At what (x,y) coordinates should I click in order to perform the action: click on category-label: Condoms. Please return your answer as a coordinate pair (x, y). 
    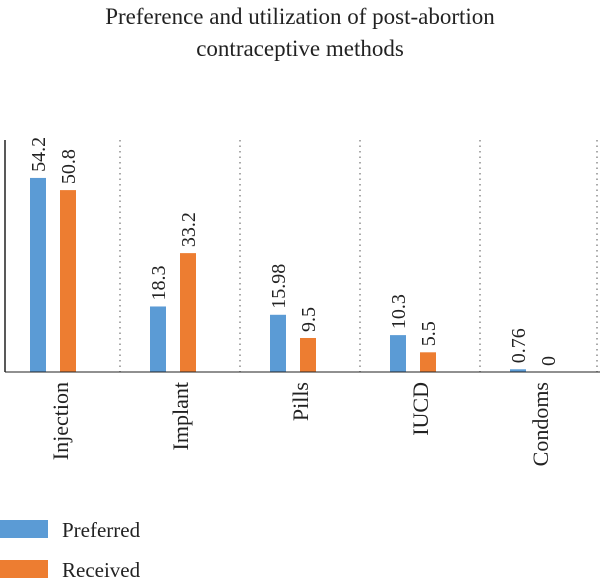
    Looking at the image, I should click on (540, 424).